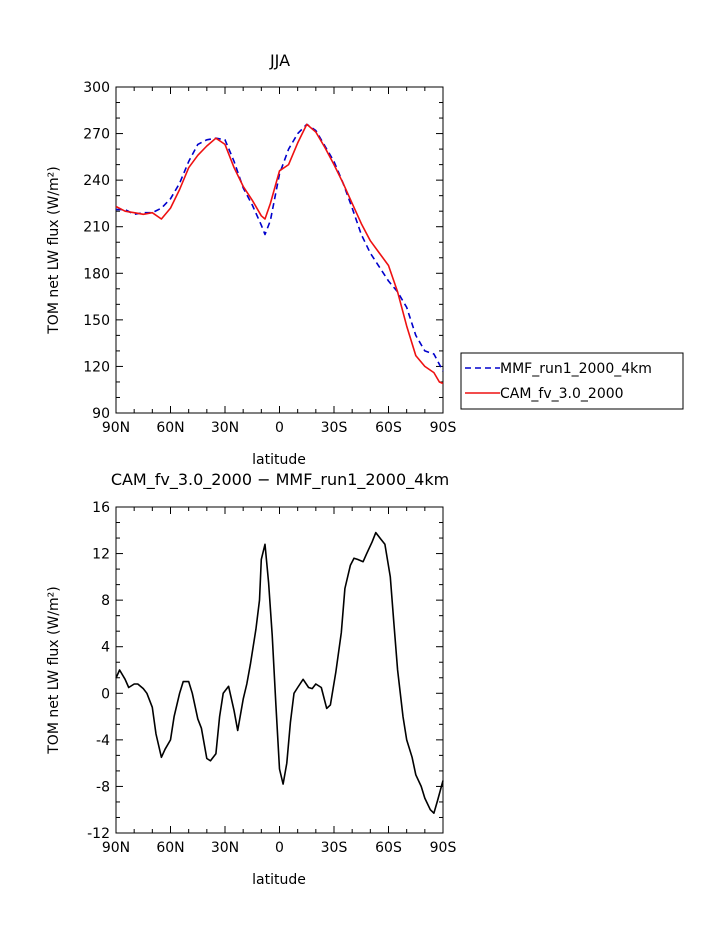  I want to click on top-series, so click(279, 254).